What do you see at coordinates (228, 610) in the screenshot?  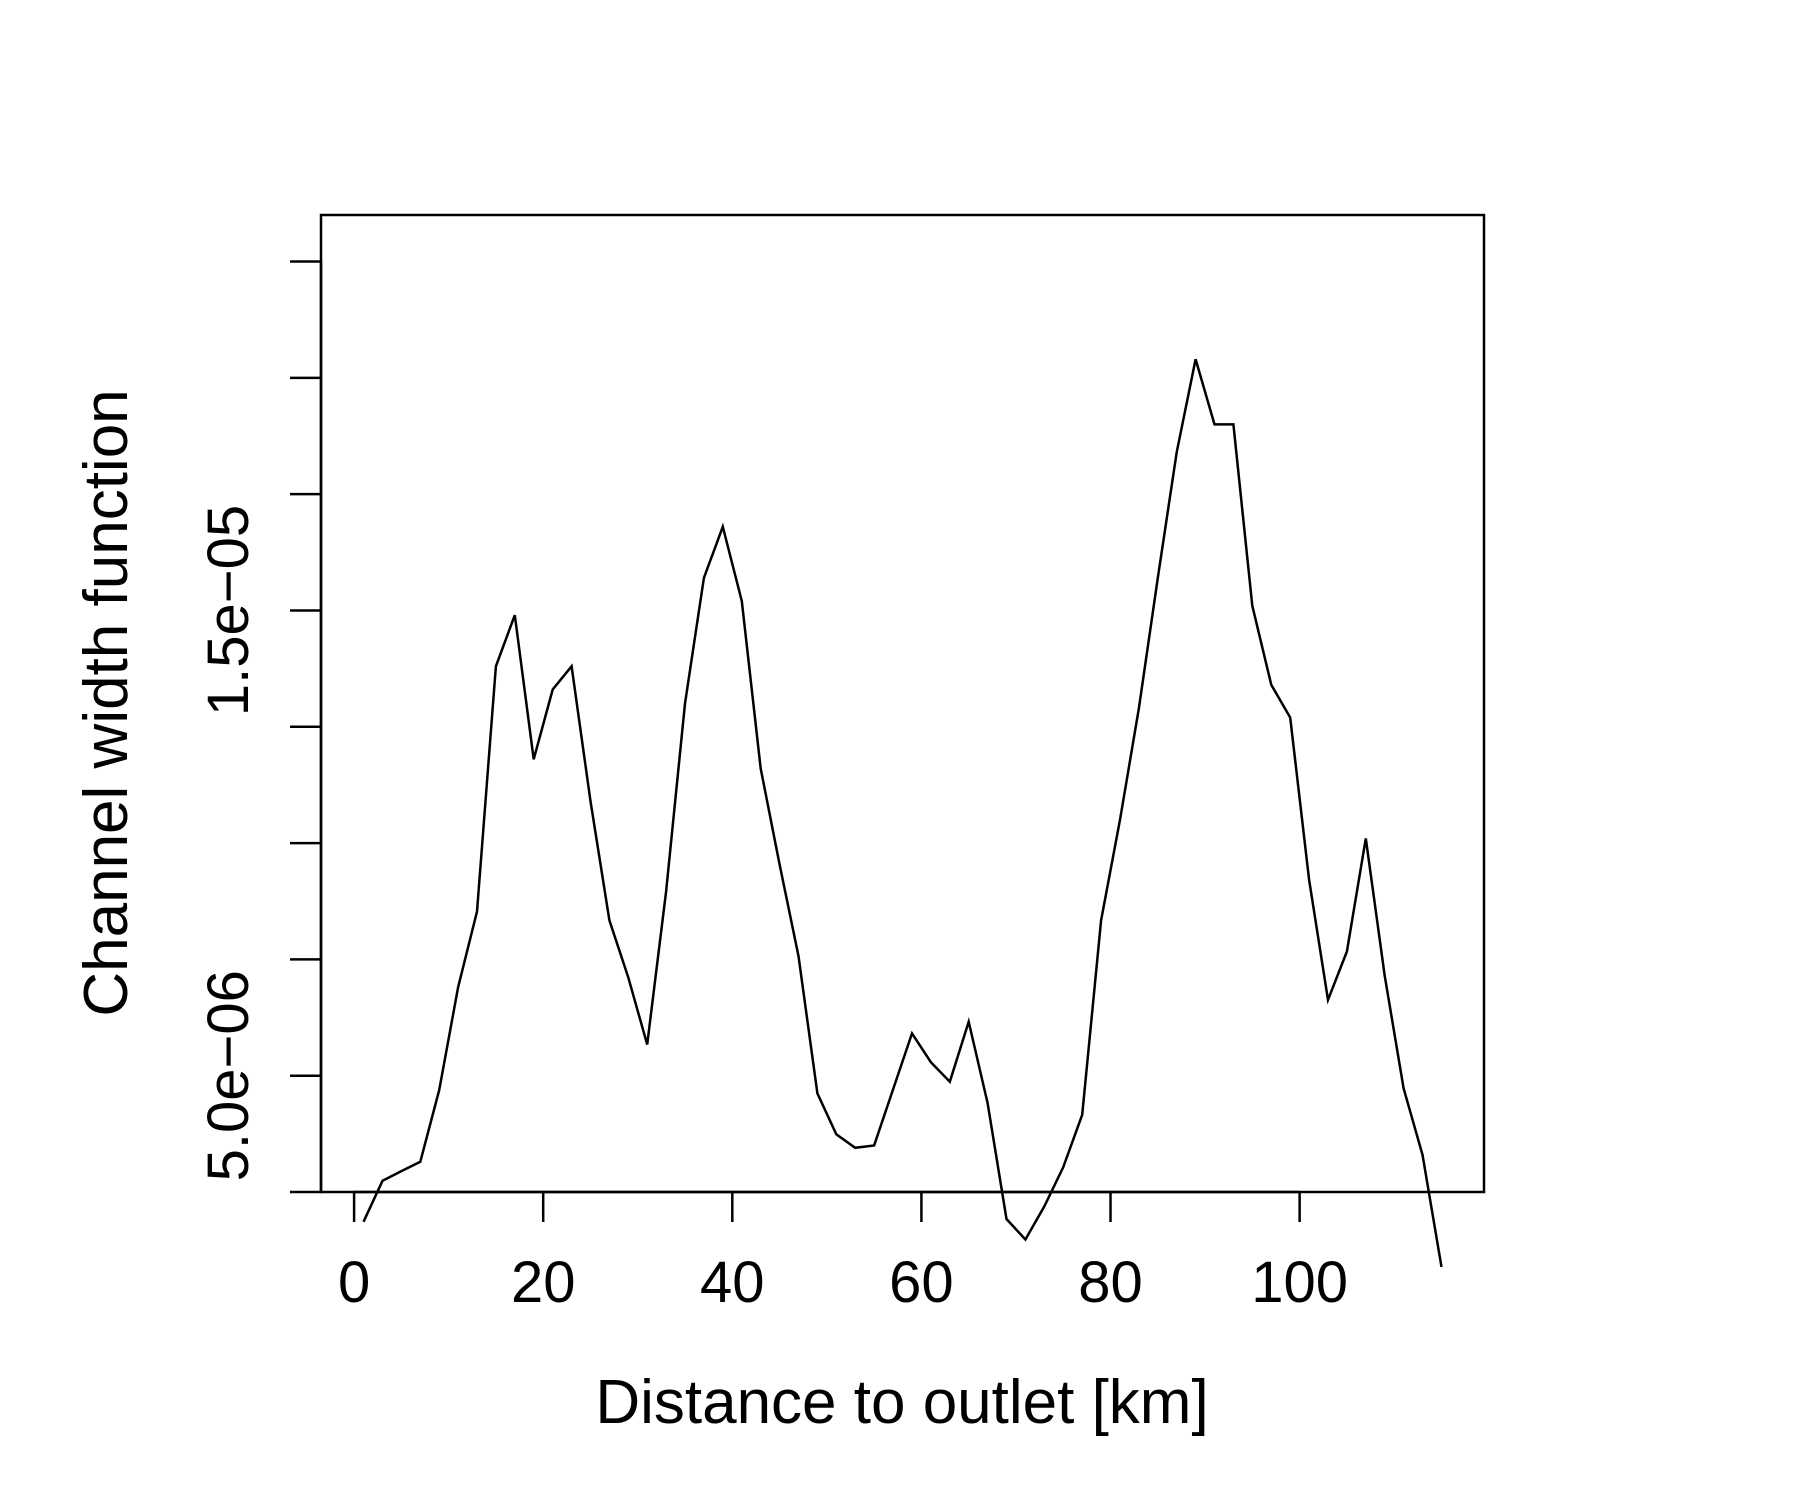 I see `y-tick-label: 1.5e−05` at bounding box center [228, 610].